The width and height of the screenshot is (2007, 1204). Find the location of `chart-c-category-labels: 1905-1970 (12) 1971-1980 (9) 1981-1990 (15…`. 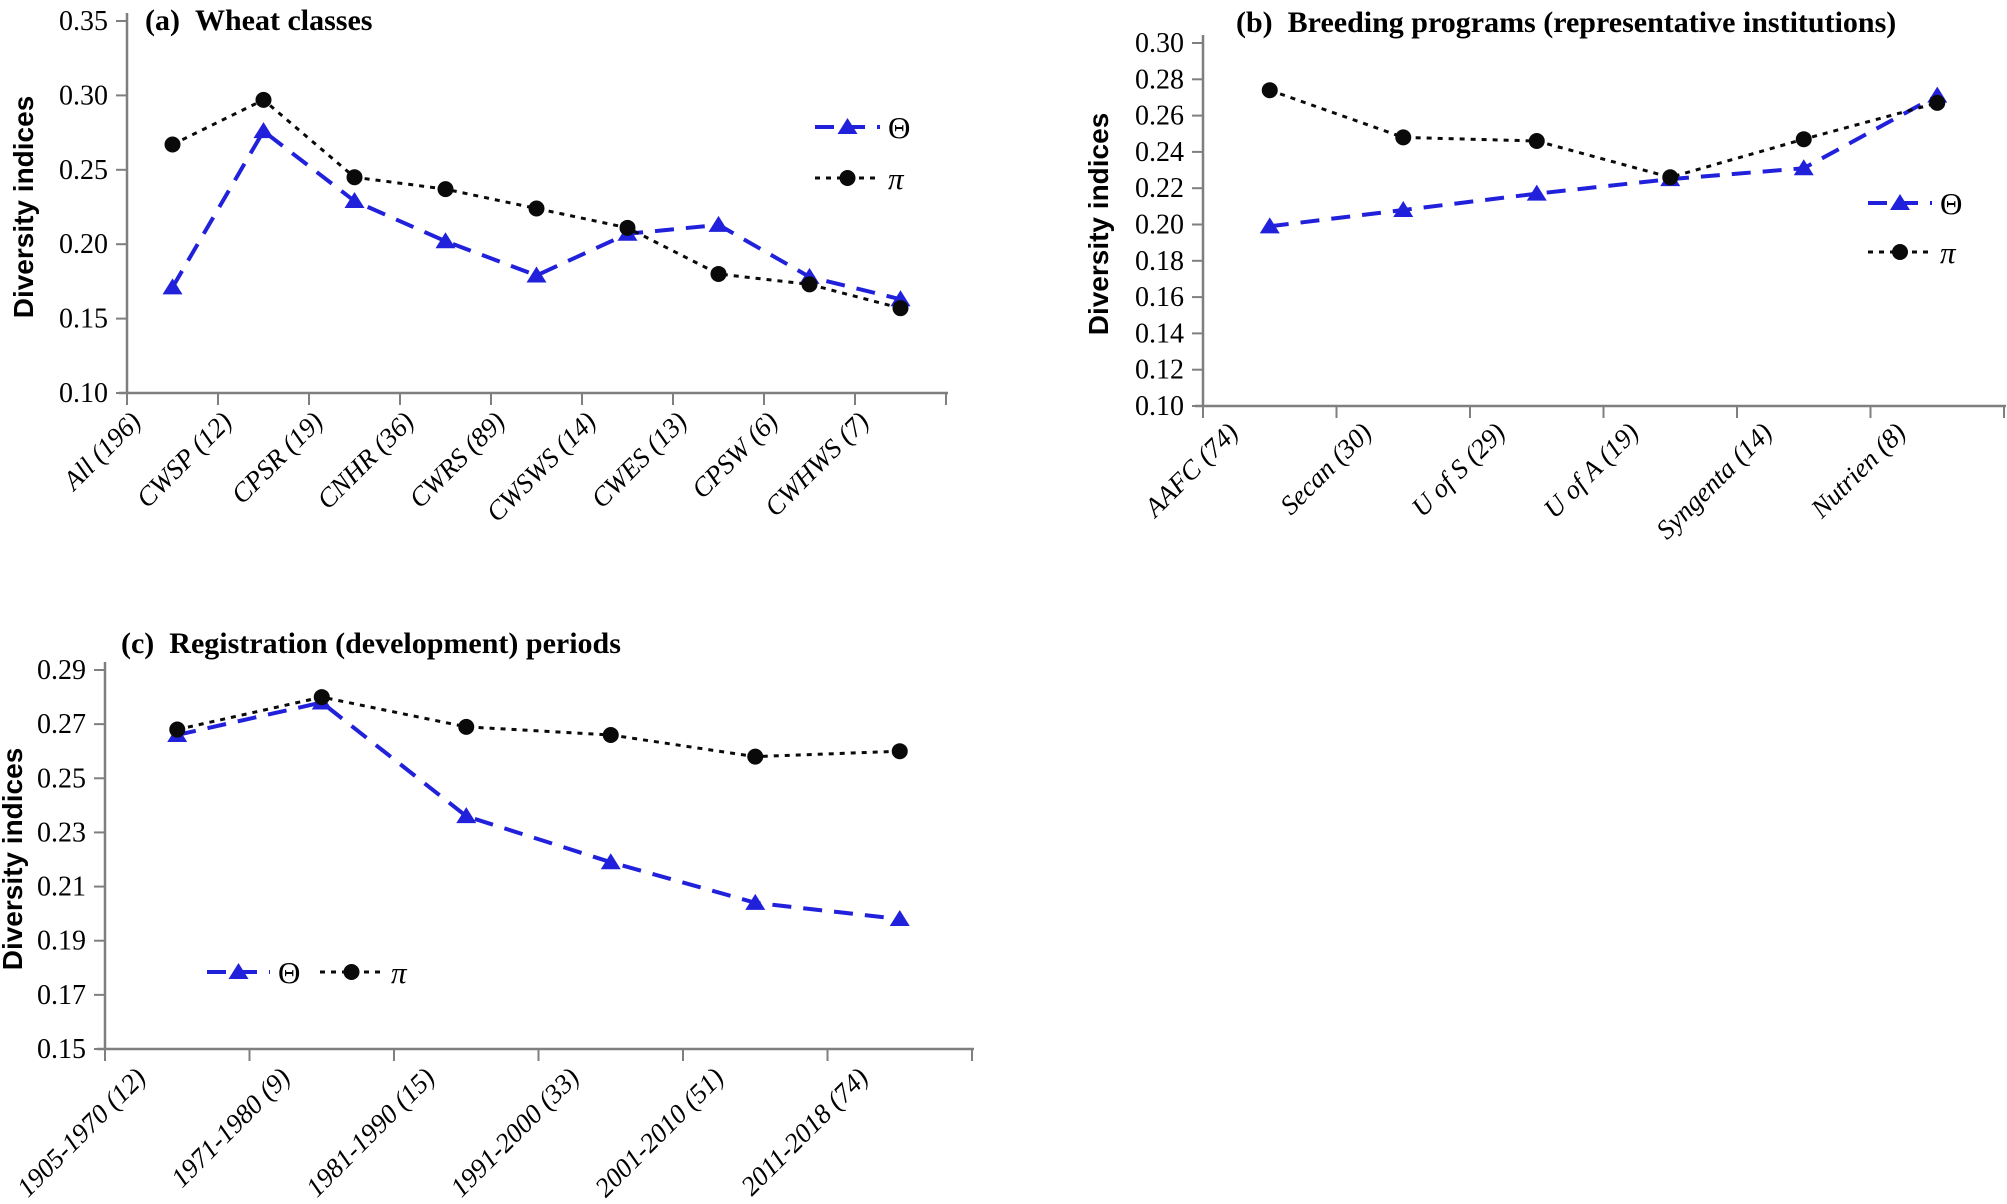

chart-c-category-labels: 1905-1970 (12) 1971-1980 (9) 1981-1990 (15… is located at coordinates (442, 1132).